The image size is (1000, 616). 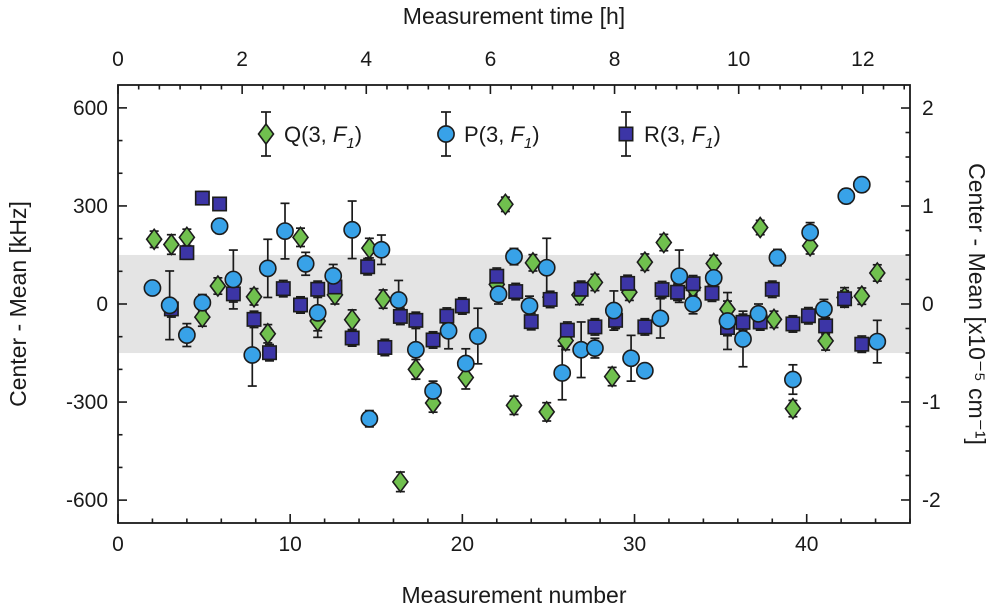 What do you see at coordinates (514, 595) in the screenshot?
I see `bottom-axis-title: Measurement number` at bounding box center [514, 595].